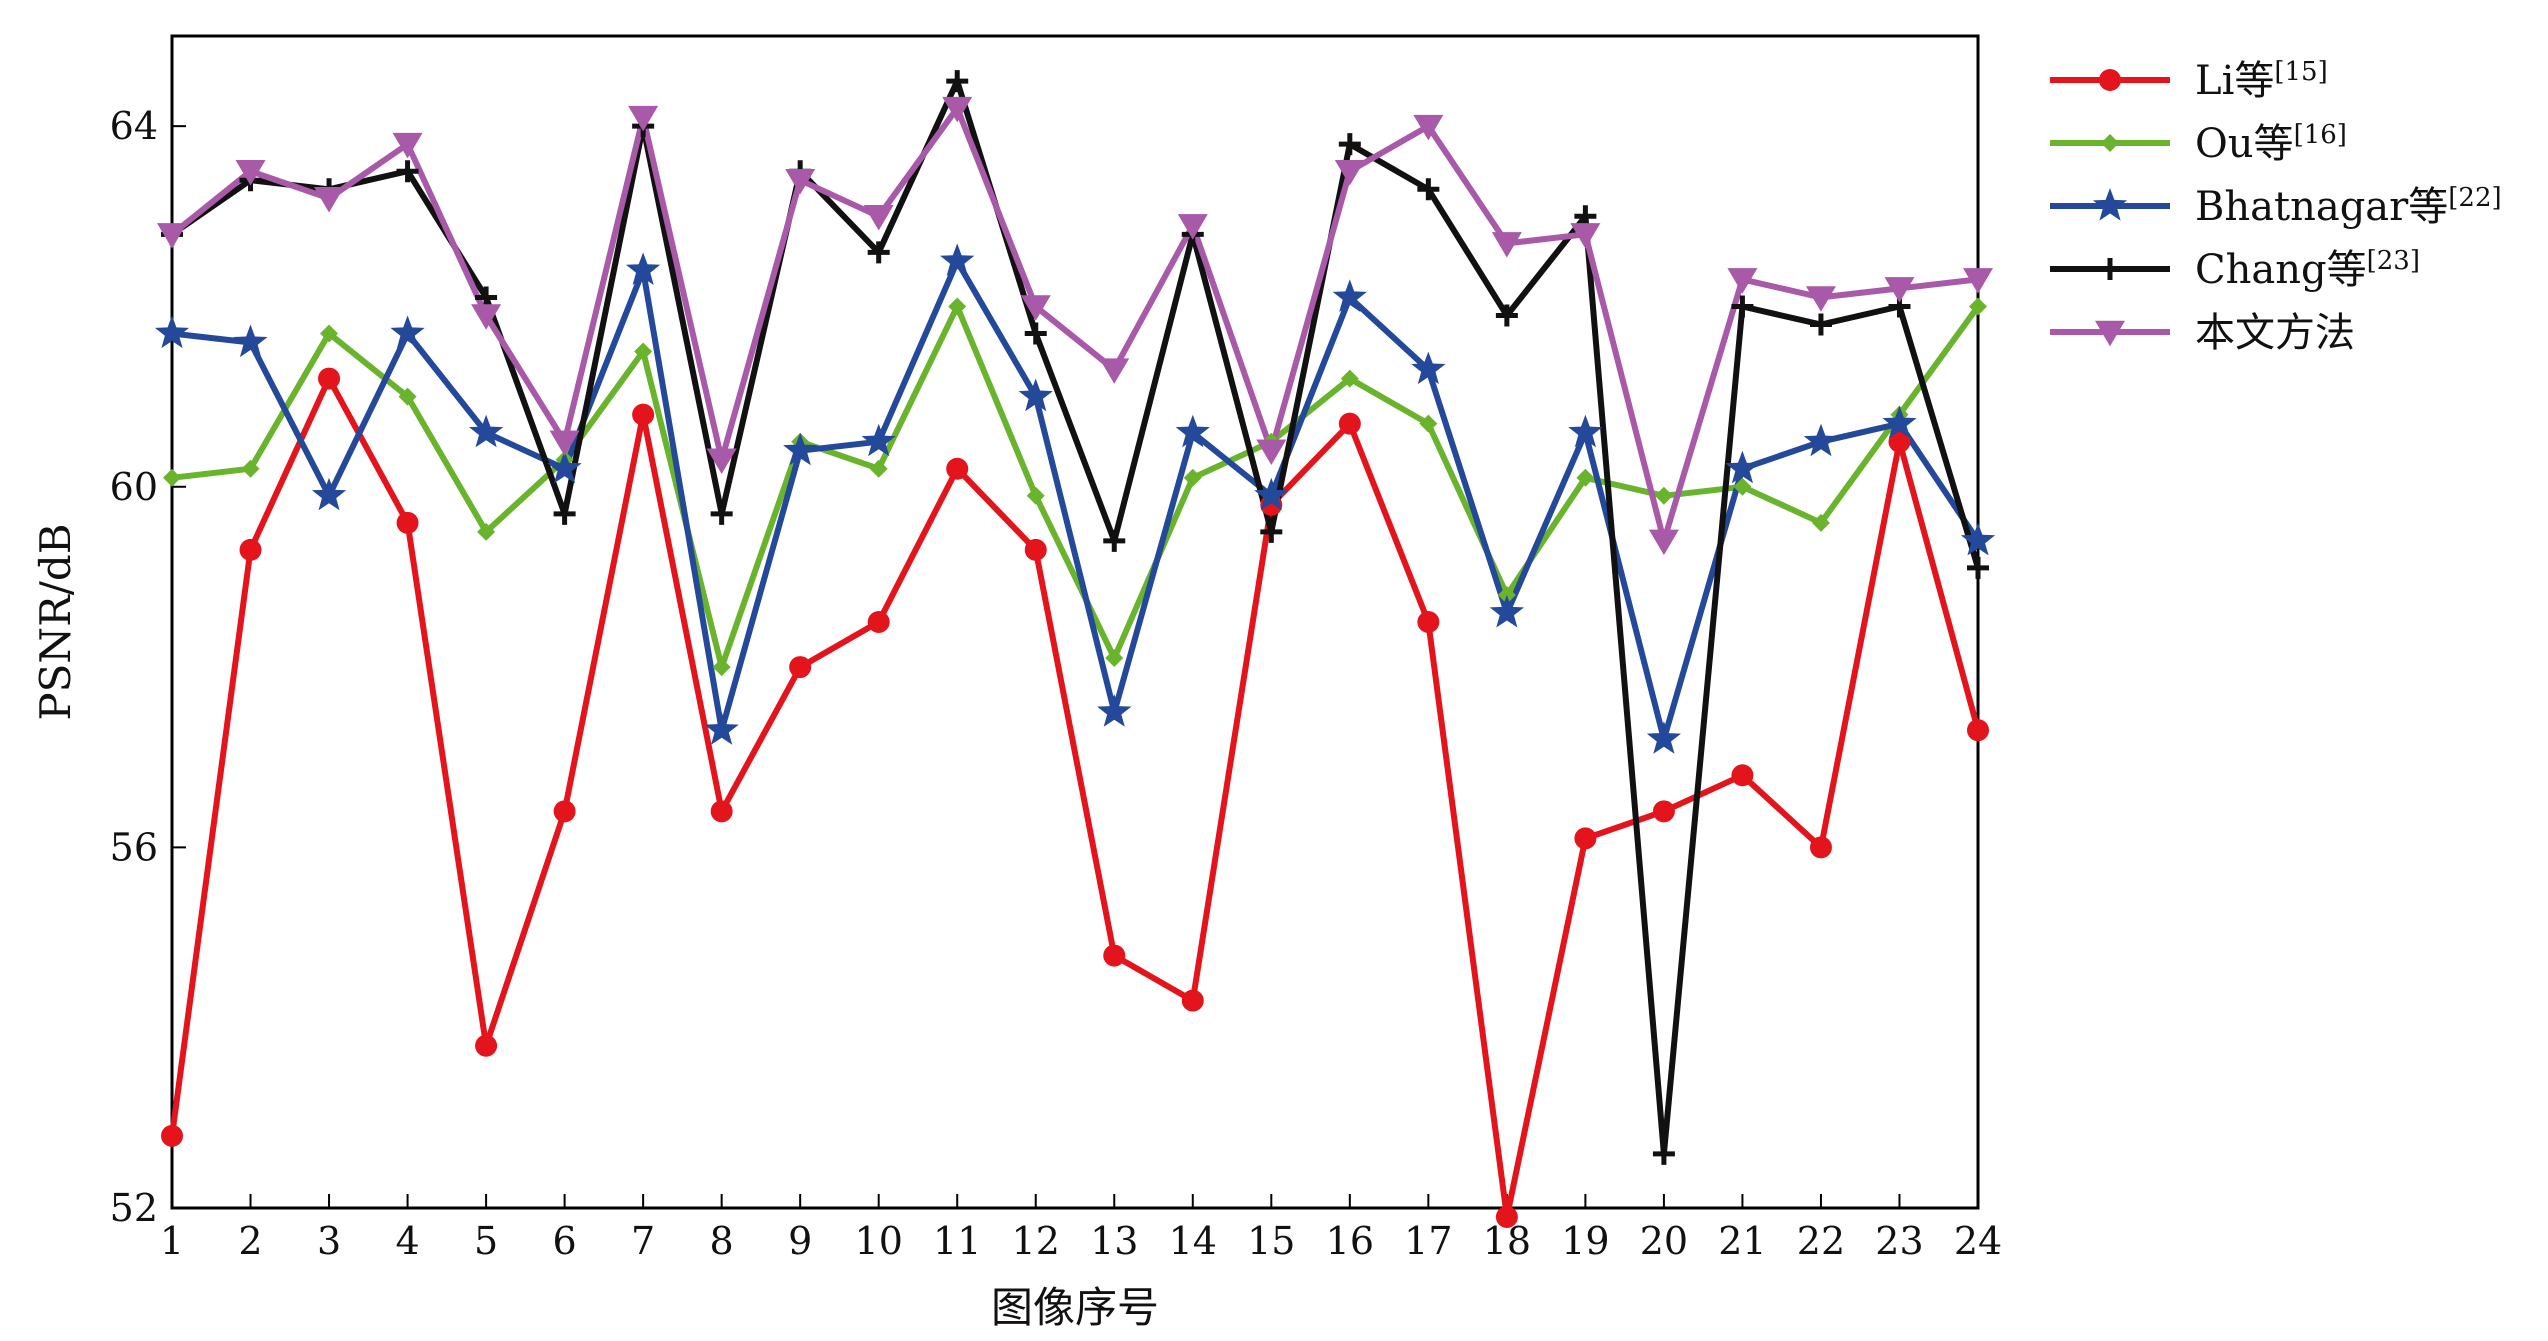 The width and height of the screenshot is (2548, 1341). What do you see at coordinates (407, 1241) in the screenshot?
I see `x-tick-label: 4` at bounding box center [407, 1241].